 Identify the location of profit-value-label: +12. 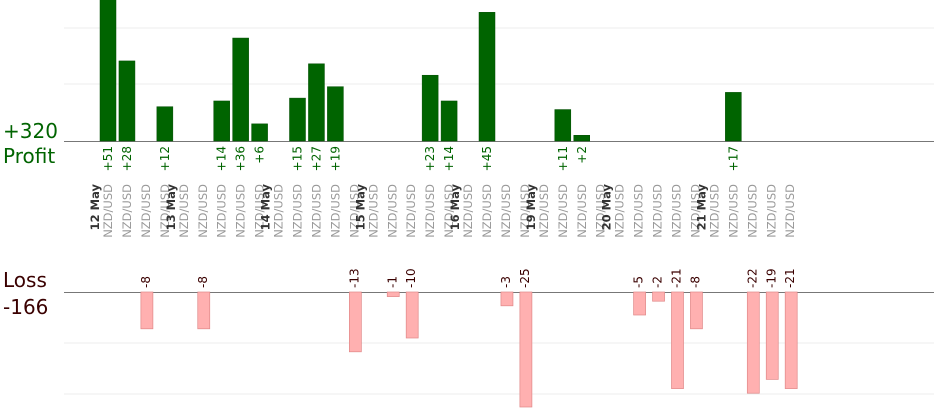
(165, 158).